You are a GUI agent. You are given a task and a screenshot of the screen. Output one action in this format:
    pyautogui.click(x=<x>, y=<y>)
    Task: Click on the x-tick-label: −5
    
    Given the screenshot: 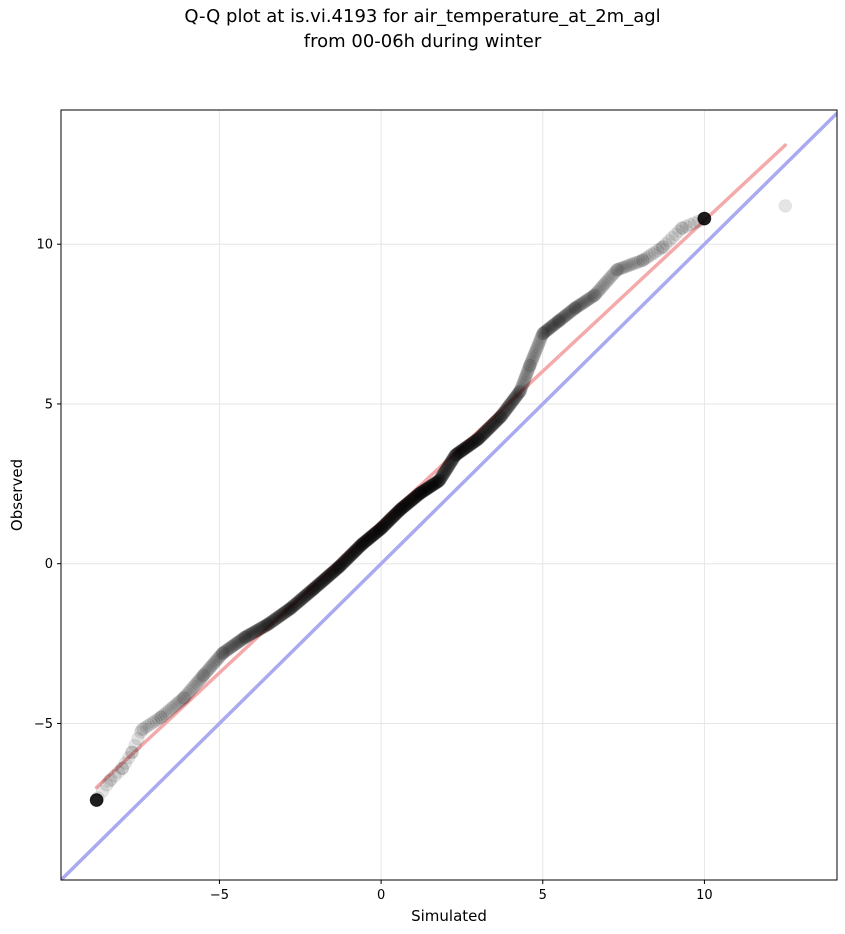 What is the action you would take?
    pyautogui.click(x=219, y=895)
    